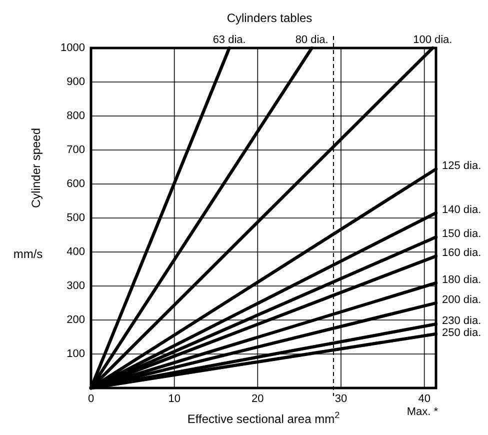 The image size is (488, 435). I want to click on text: Cylinder speed mm/s, so click(28, 194).